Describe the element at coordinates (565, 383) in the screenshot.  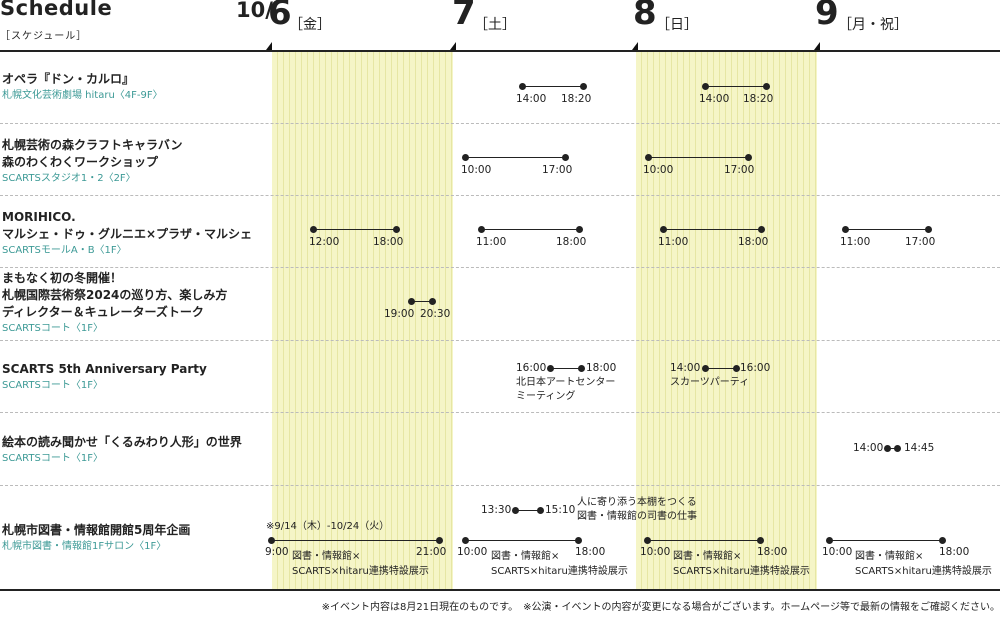
I see `party-note-line1: 北日本アートセンター` at that location.